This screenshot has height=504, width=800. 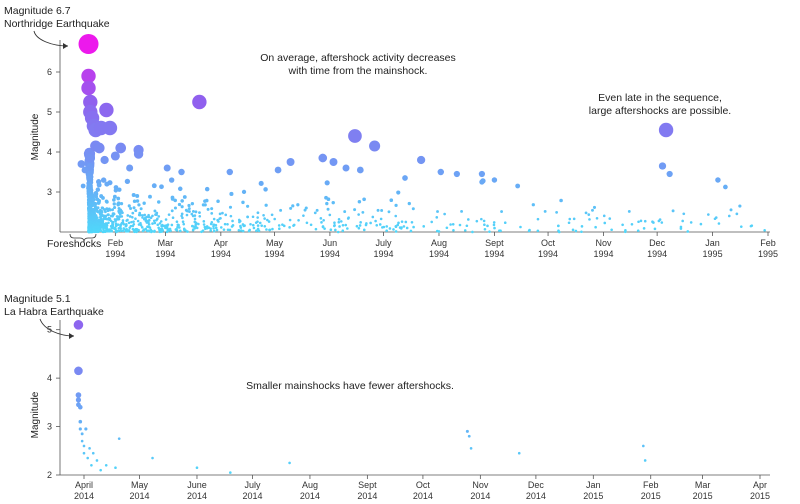 What do you see at coordinates (166, 243) in the screenshot?
I see `x-tick-label: Mar` at bounding box center [166, 243].